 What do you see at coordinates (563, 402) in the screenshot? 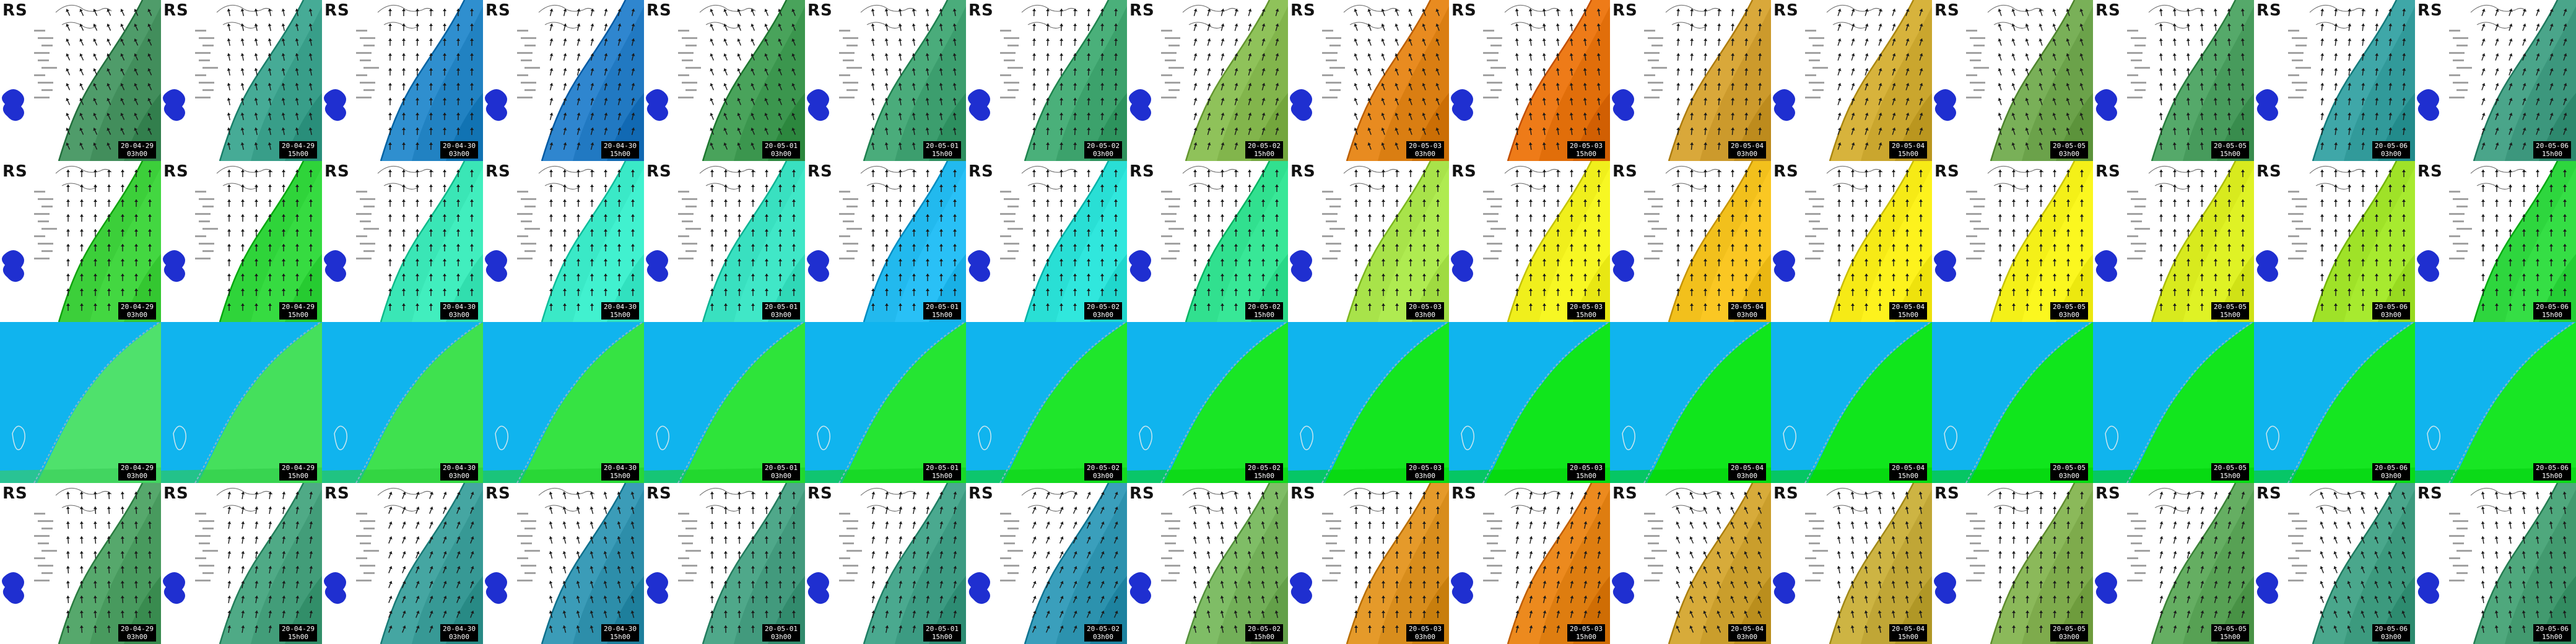
I see `forecast-map-tile: 20-04-30 15h00` at bounding box center [563, 402].